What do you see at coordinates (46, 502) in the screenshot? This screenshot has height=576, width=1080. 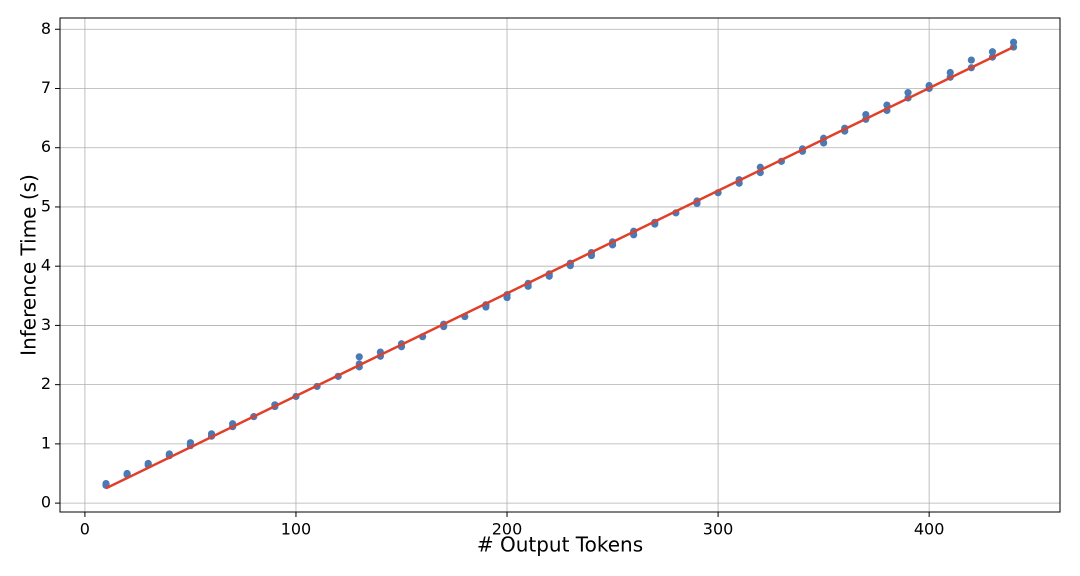 I see `y-tick-label: 0` at bounding box center [46, 502].